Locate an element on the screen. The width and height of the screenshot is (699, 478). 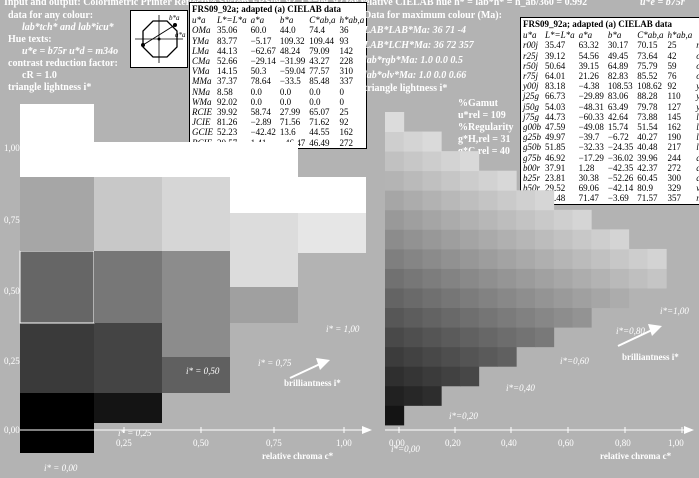
table-cell: −32.33 is located at coordinates (591, 147).